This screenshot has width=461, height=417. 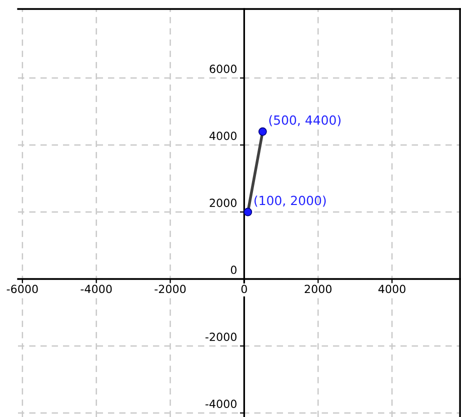 What do you see at coordinates (233, 270) in the screenshot?
I see `y-tick-label: 0` at bounding box center [233, 270].